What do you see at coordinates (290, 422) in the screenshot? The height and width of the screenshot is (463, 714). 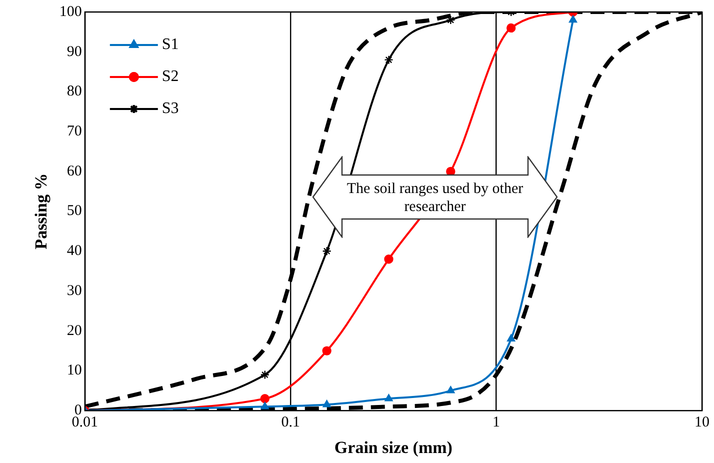 I see `x-tick-label: 0.1` at bounding box center [290, 422].